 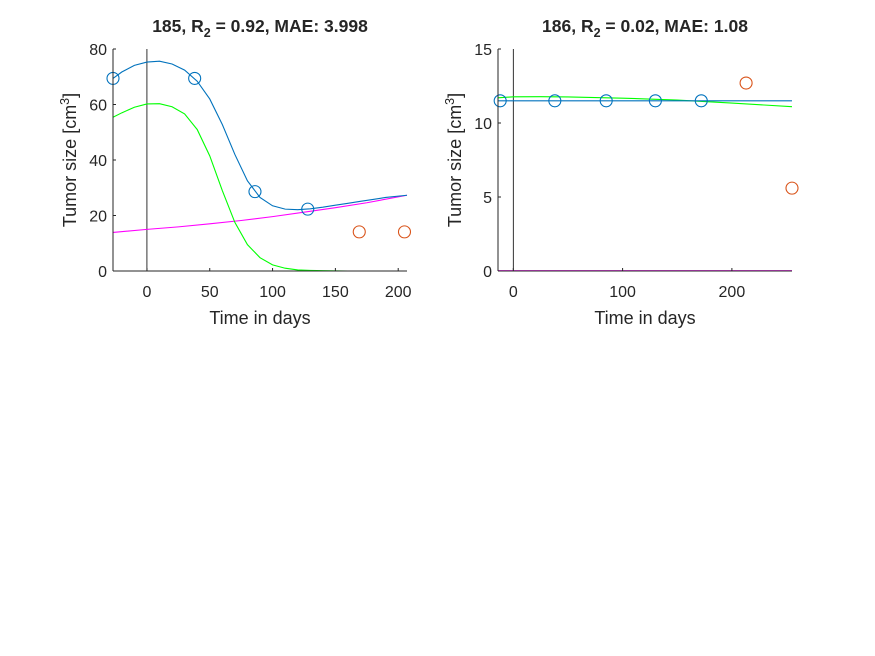 I want to click on y-tick-label: 60, so click(x=98, y=106).